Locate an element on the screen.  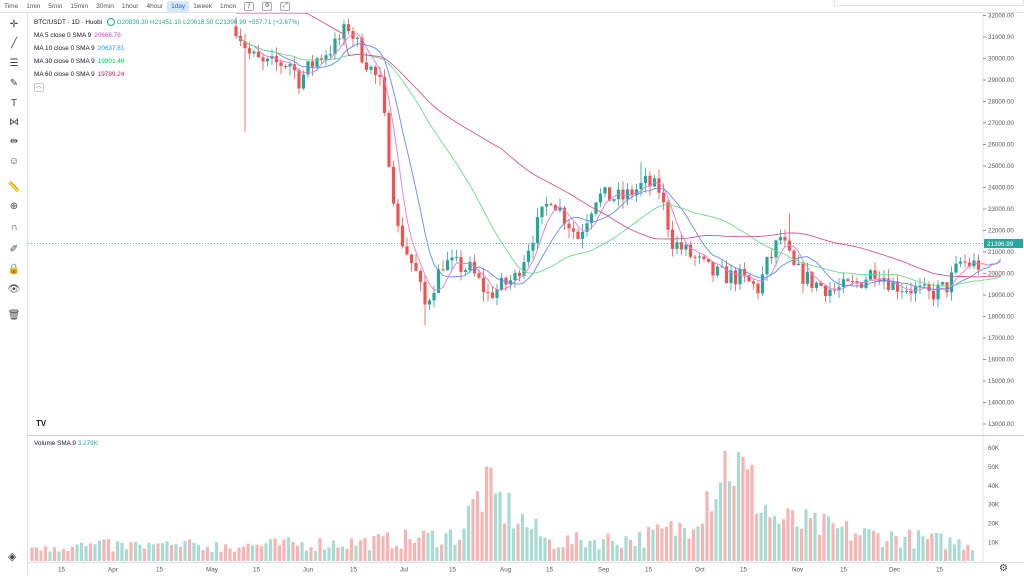
ma-row: MA 5 close 0 SMA 9 20666.76 is located at coordinates (166, 35).